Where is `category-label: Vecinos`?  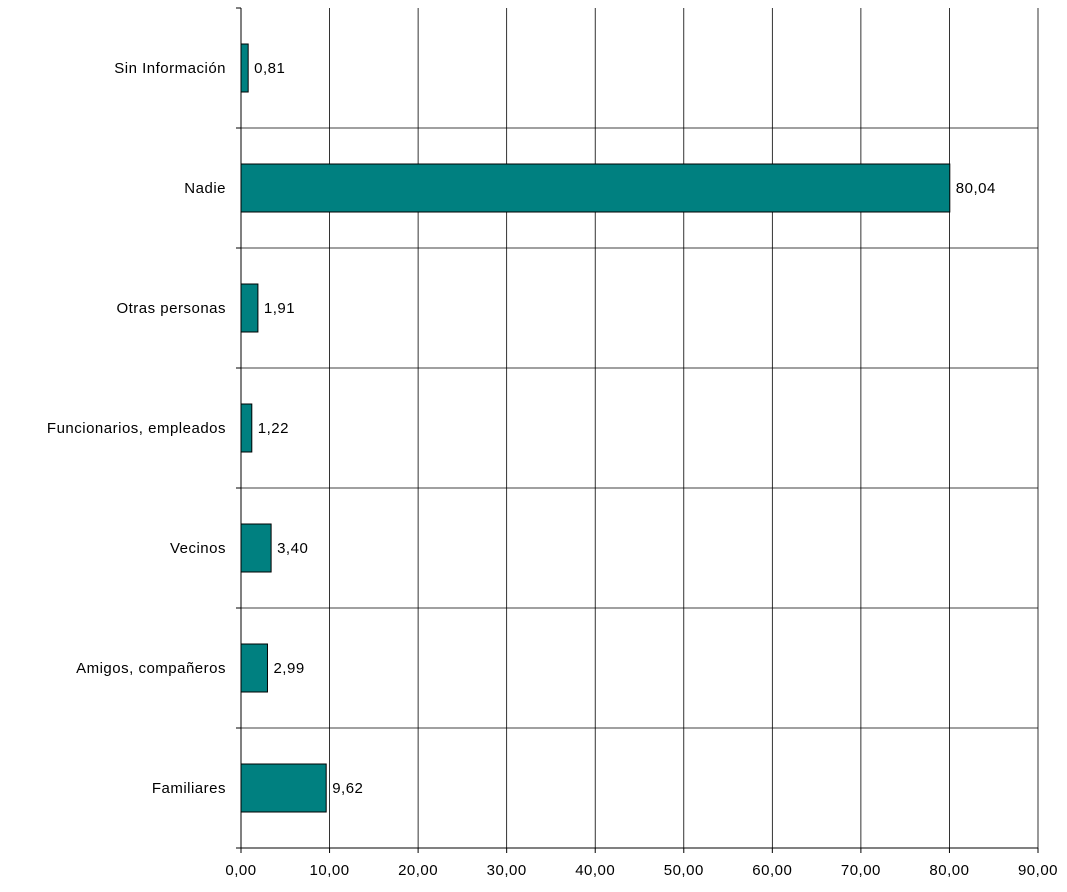
category-label: Vecinos is located at coordinates (198, 548).